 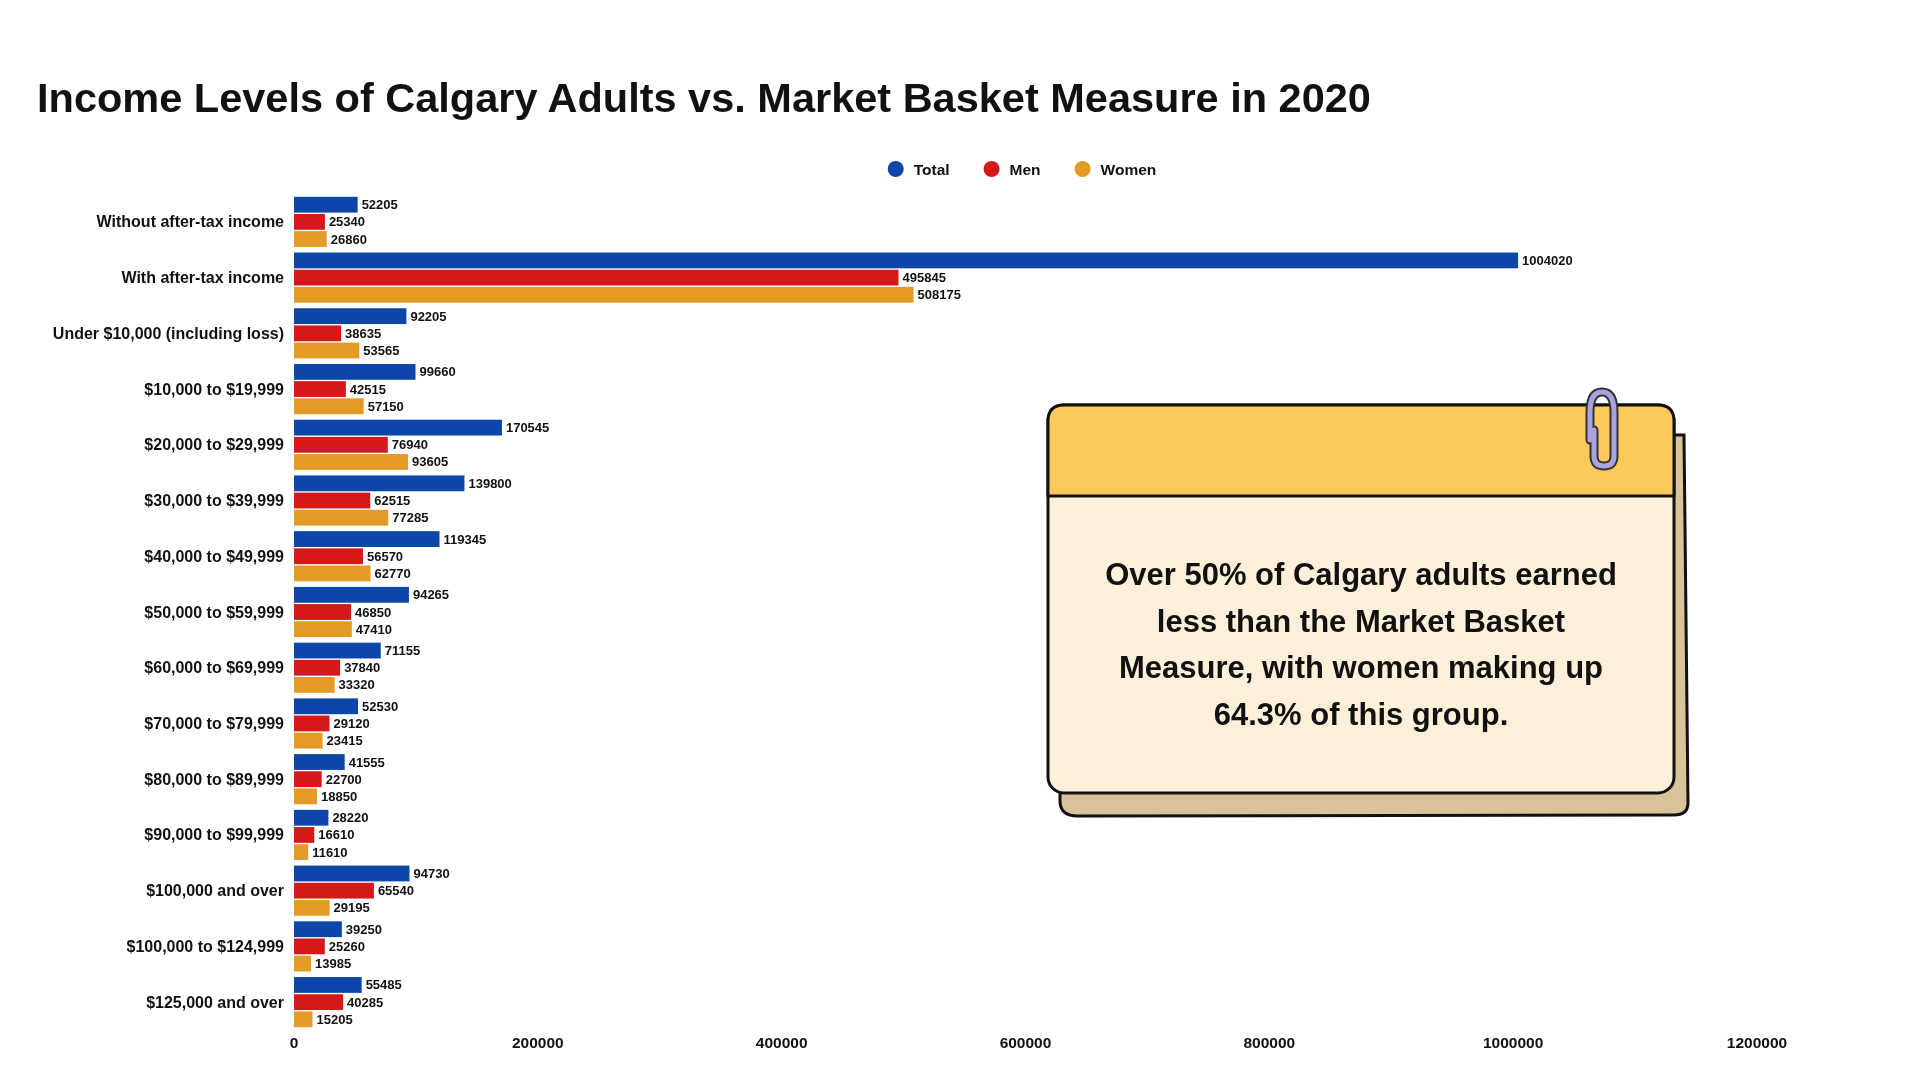 What do you see at coordinates (380, 706) in the screenshot?
I see `data-label: 52530` at bounding box center [380, 706].